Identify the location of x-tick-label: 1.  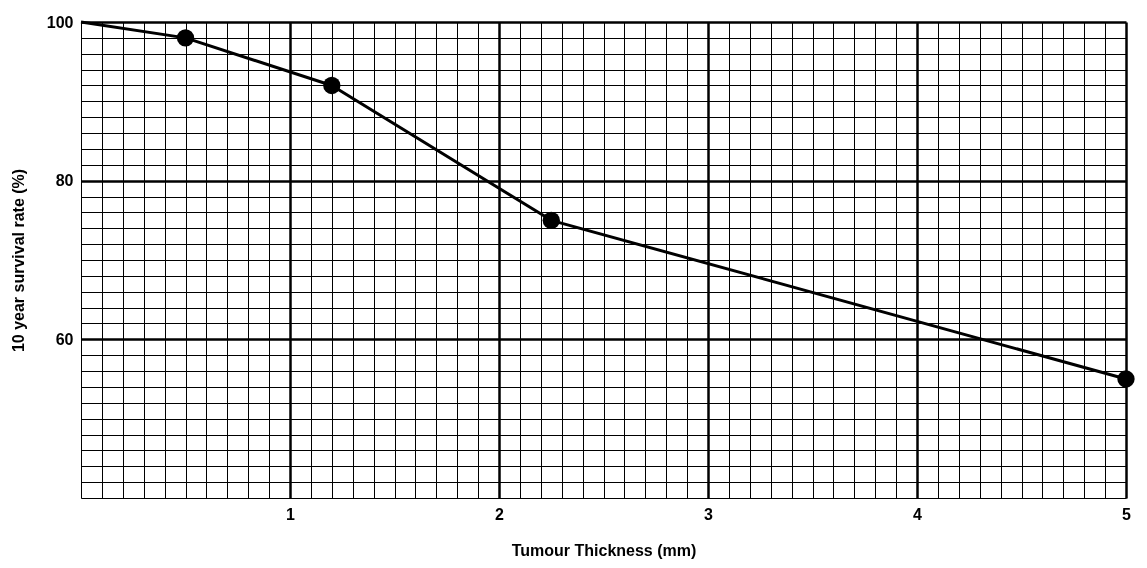
(291, 514).